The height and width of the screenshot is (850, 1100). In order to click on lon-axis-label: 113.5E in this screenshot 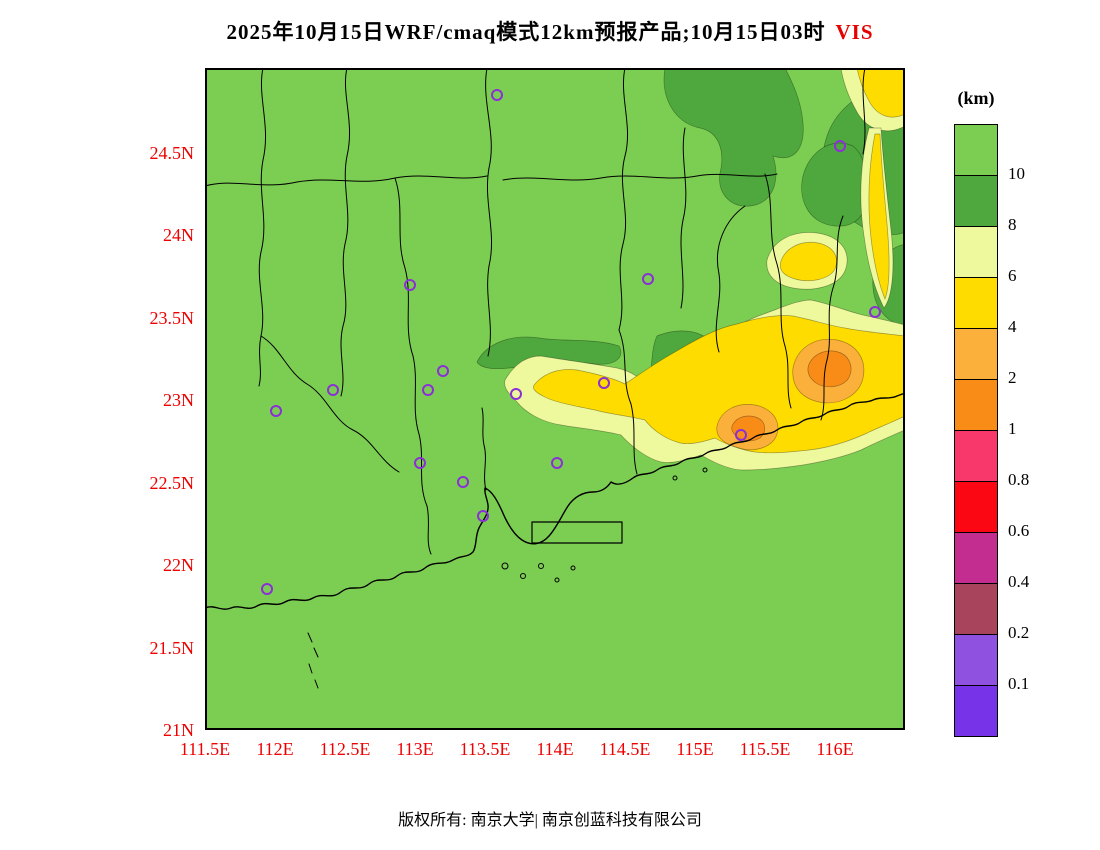, I will do `click(485, 749)`.